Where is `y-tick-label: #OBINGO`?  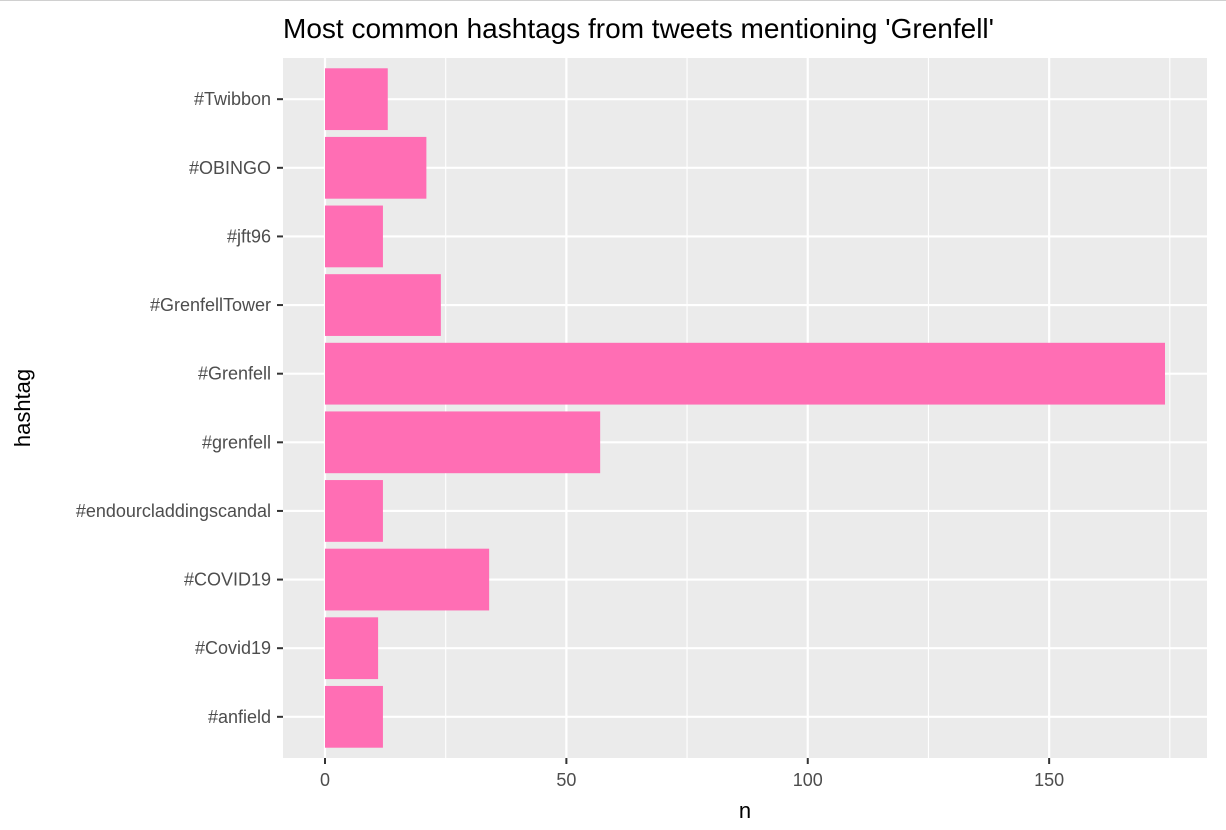
y-tick-label: #OBINGO is located at coordinates (230, 168).